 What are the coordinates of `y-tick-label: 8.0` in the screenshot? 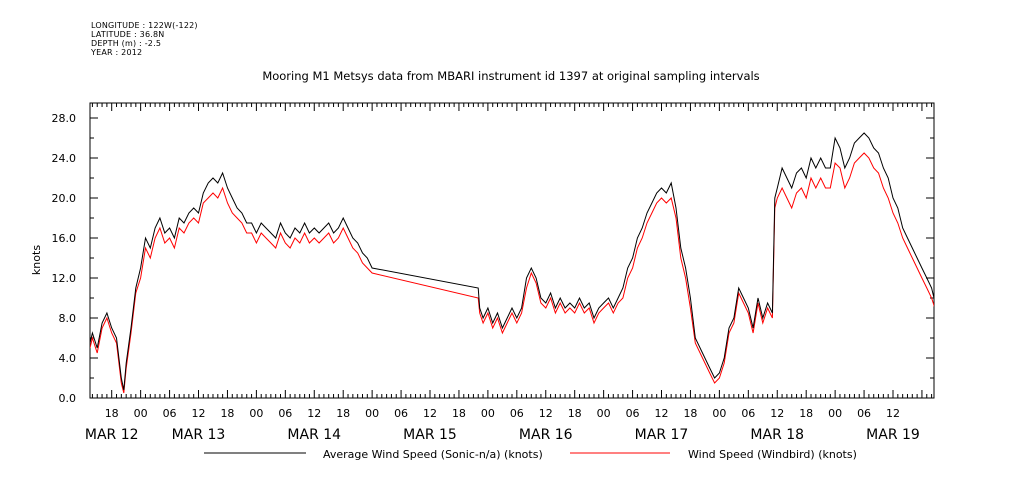 It's located at (68, 318).